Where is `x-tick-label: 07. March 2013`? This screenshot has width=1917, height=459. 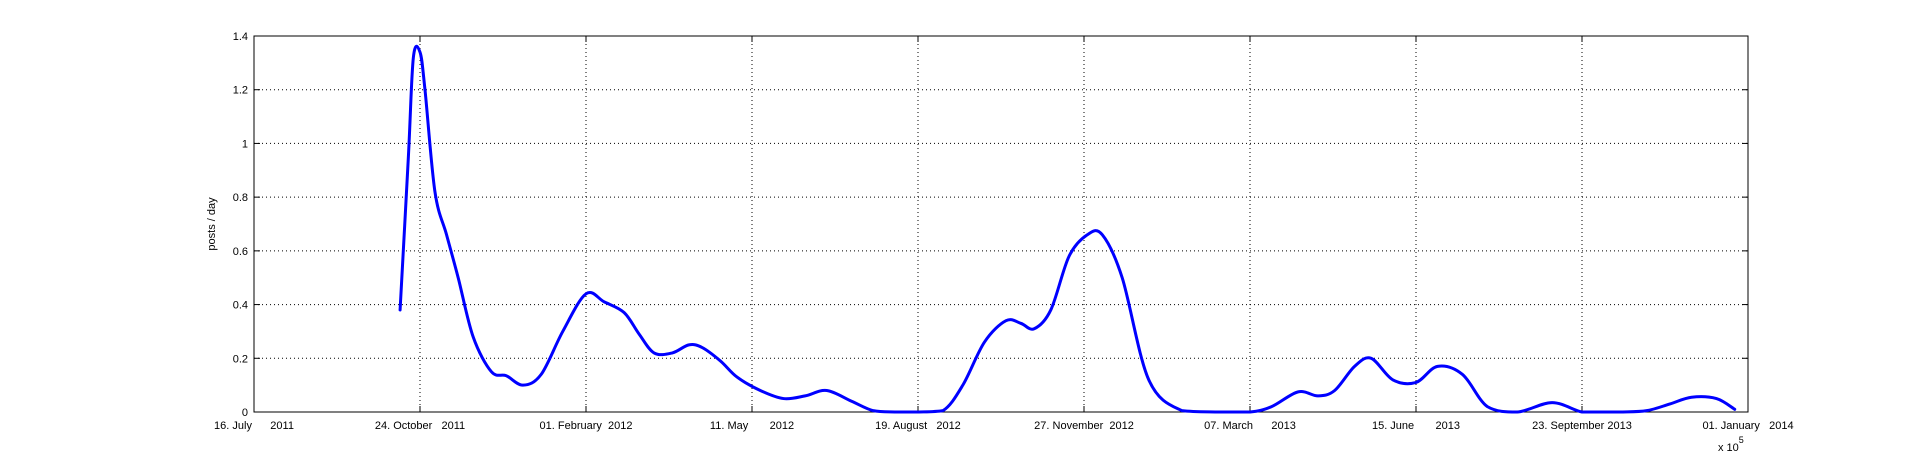
x-tick-label: 07. March 2013 is located at coordinates (1250, 426).